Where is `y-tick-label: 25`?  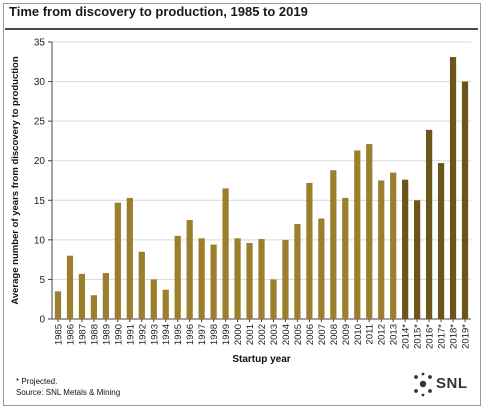 y-tick-label: 25 is located at coordinates (40, 122).